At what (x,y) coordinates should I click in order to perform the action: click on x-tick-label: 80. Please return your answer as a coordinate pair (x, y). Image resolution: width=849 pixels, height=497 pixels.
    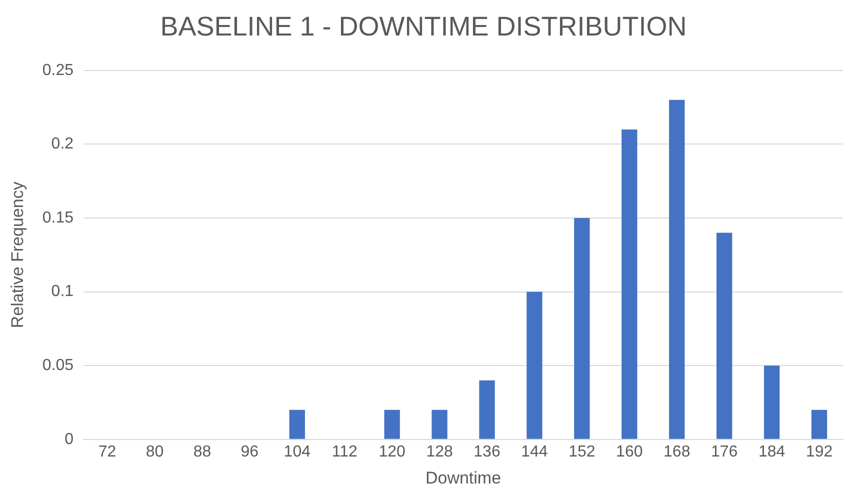
    Looking at the image, I should click on (155, 451).